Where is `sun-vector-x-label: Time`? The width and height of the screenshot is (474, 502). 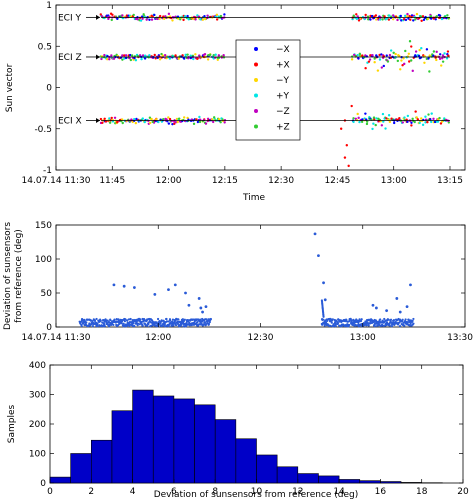 sun-vector-x-label: Time is located at coordinates (253, 198).